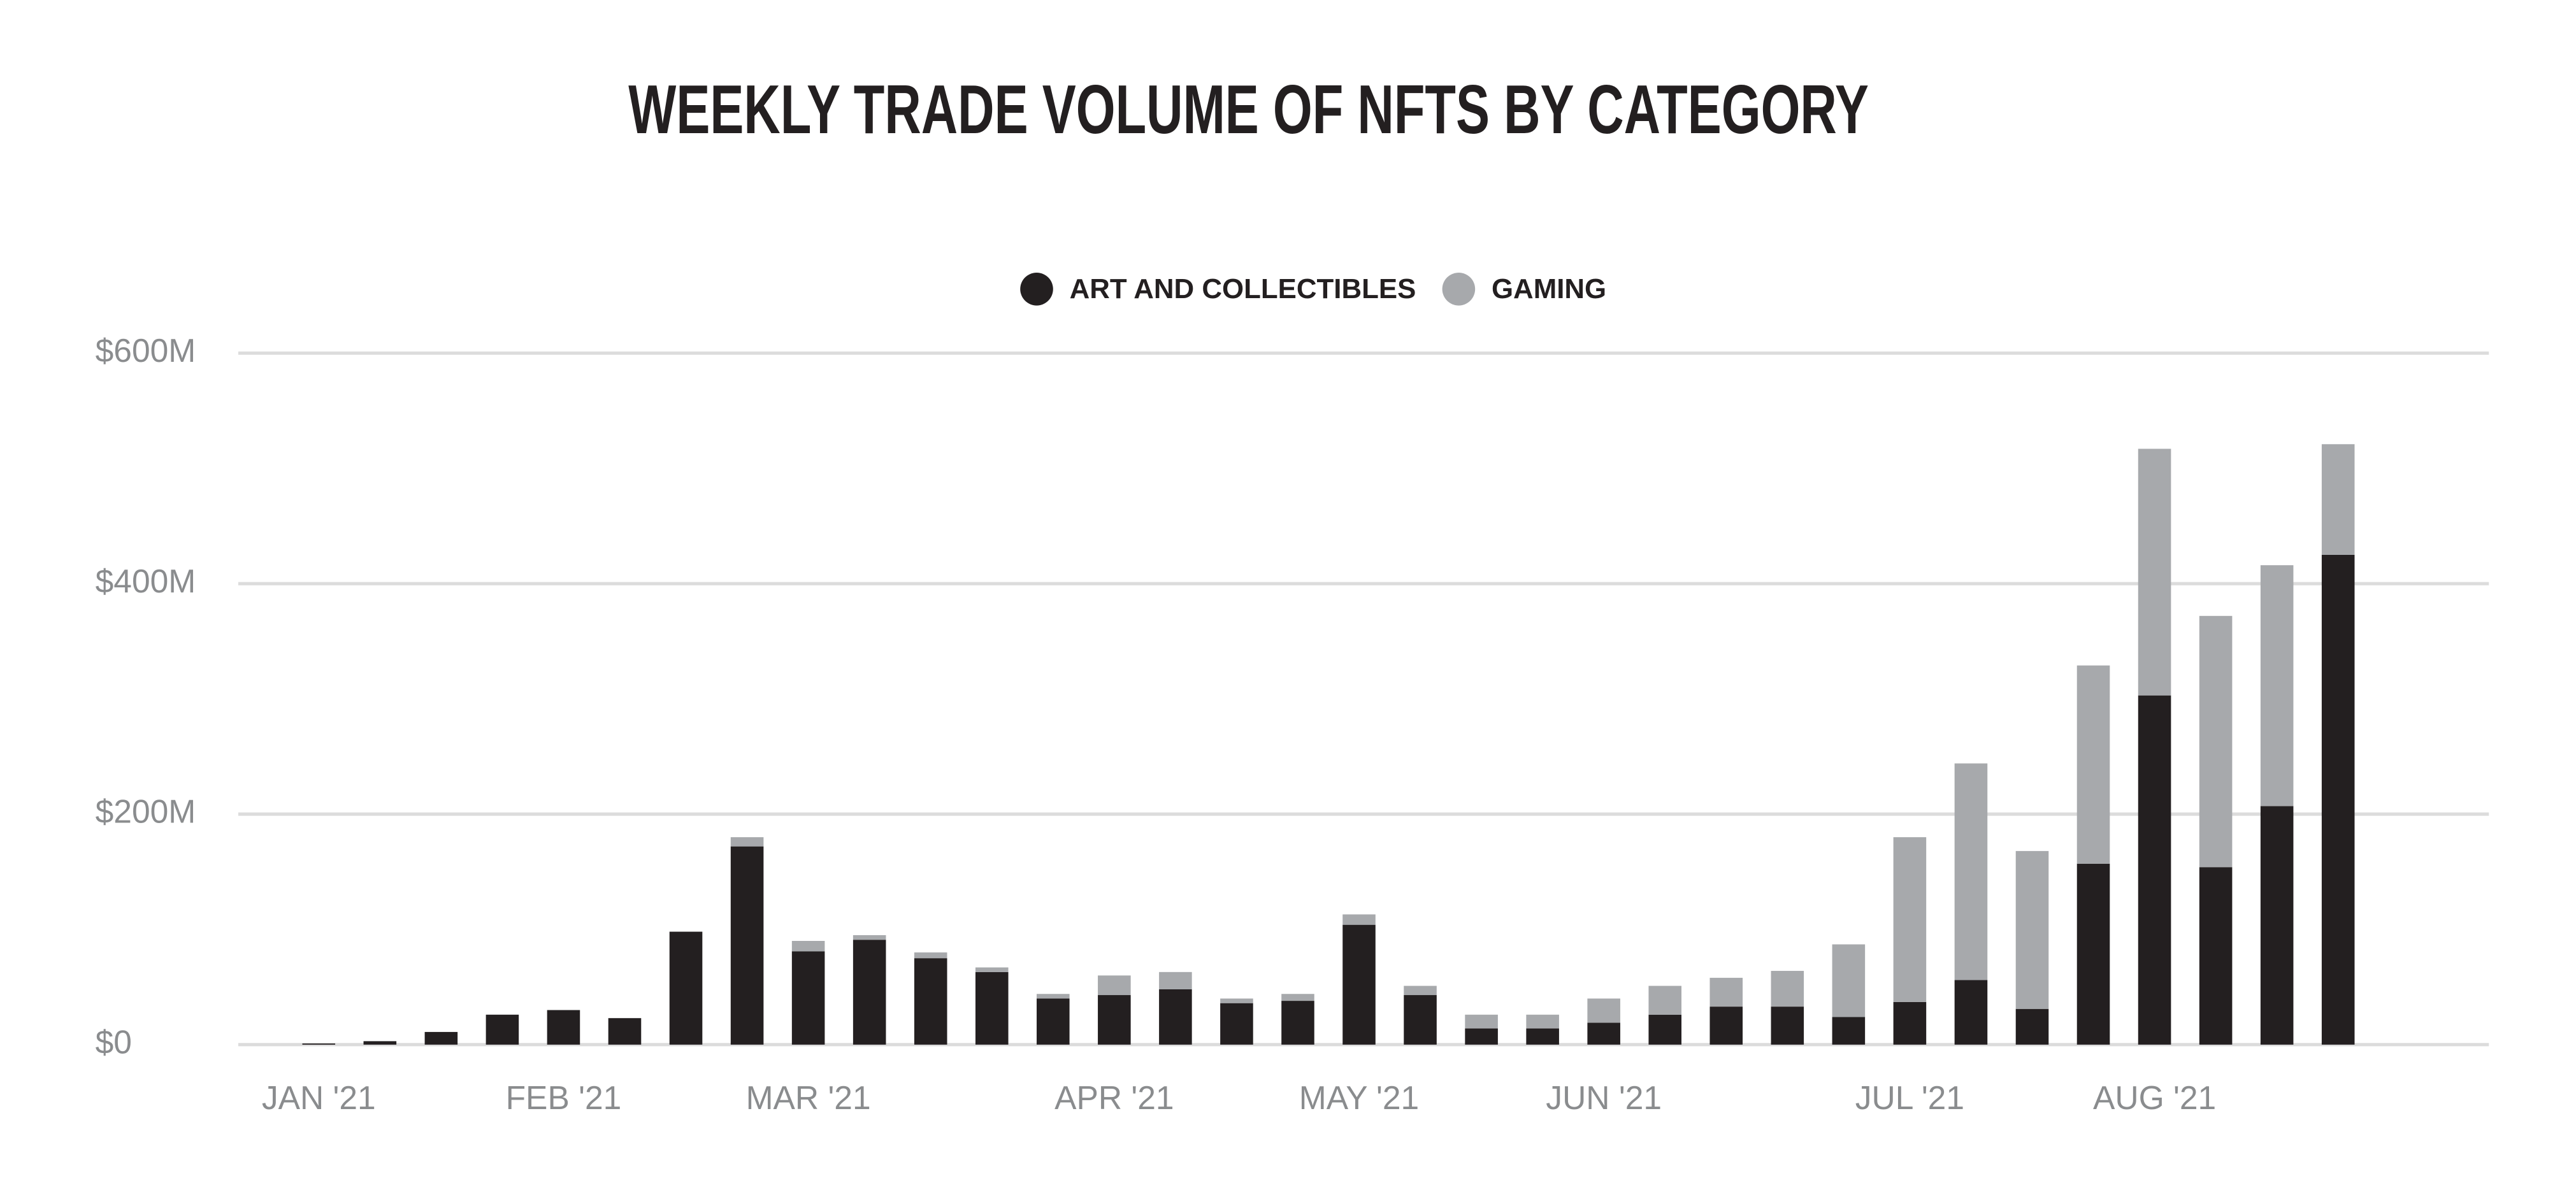  What do you see at coordinates (1359, 1097) in the screenshot?
I see `x-tick-label: MAY '21` at bounding box center [1359, 1097].